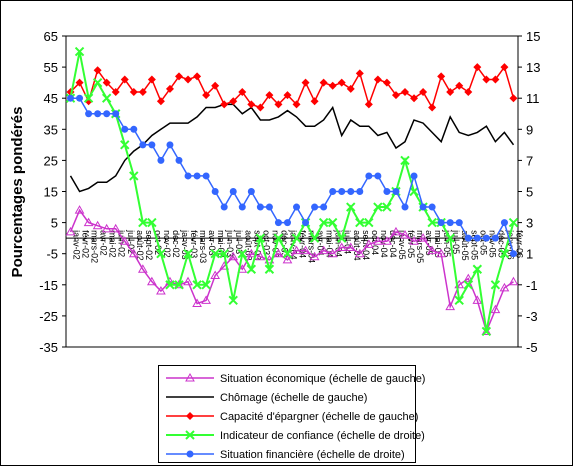 The width and height of the screenshot is (573, 466). I want to click on y-tick-label: 45, so click(51, 98).